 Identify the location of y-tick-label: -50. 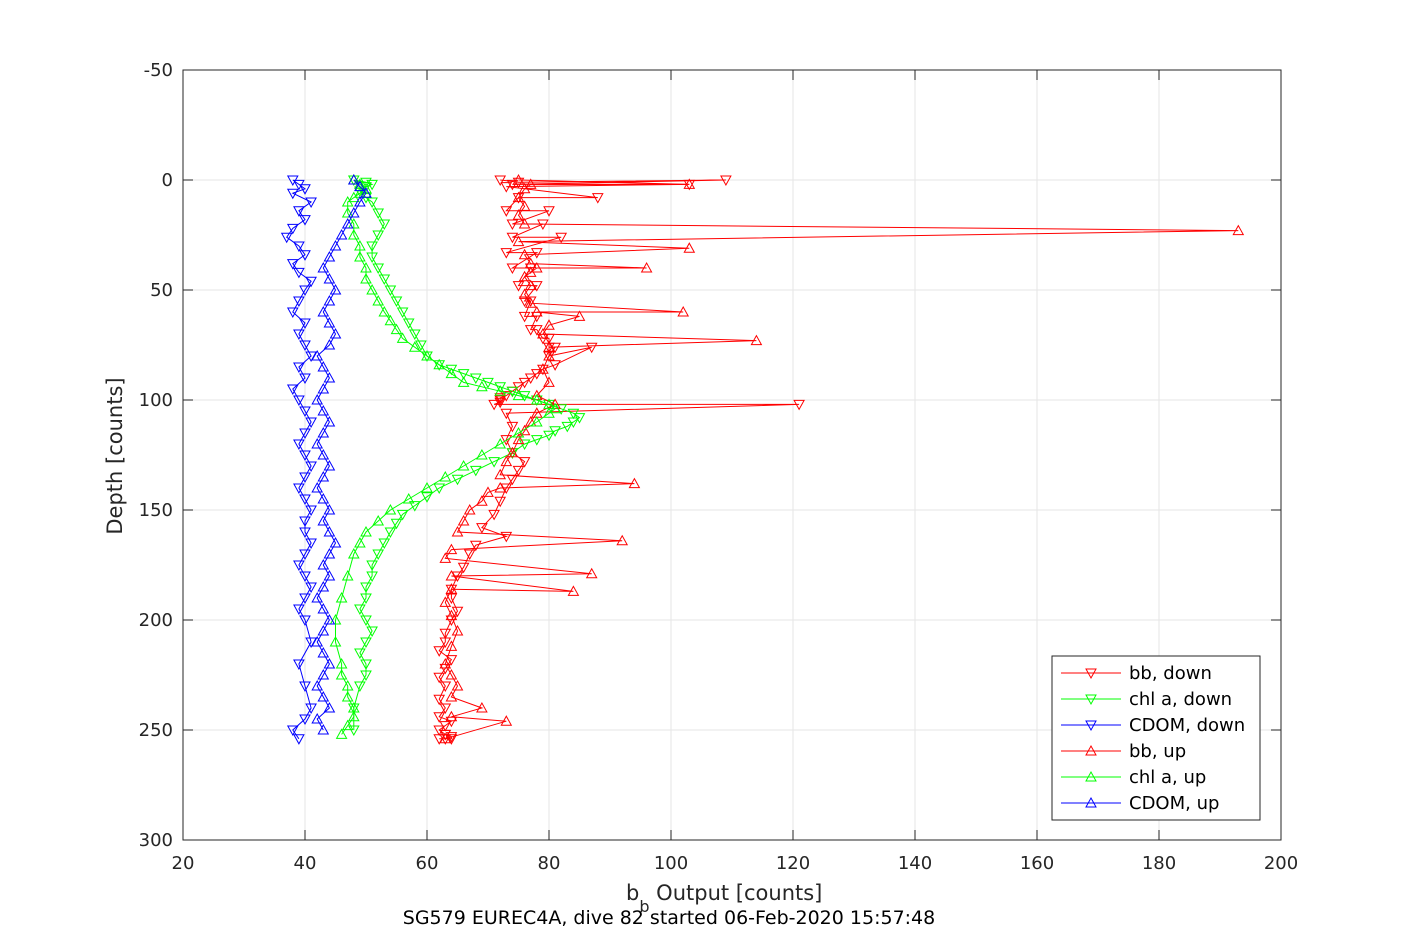
(158, 70).